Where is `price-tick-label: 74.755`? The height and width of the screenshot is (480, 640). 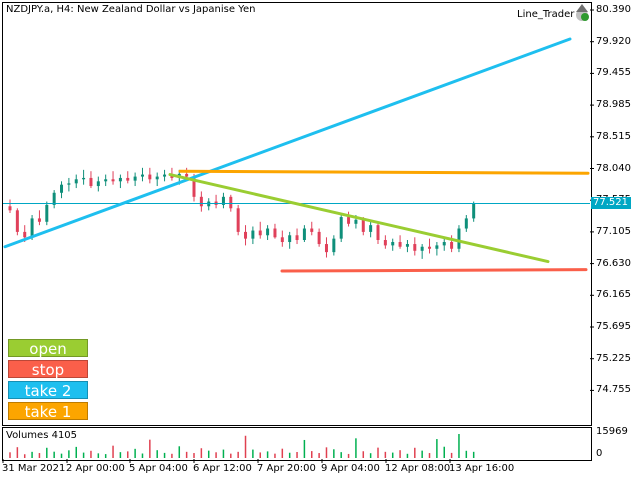 price-tick-label: 74.755 is located at coordinates (613, 390).